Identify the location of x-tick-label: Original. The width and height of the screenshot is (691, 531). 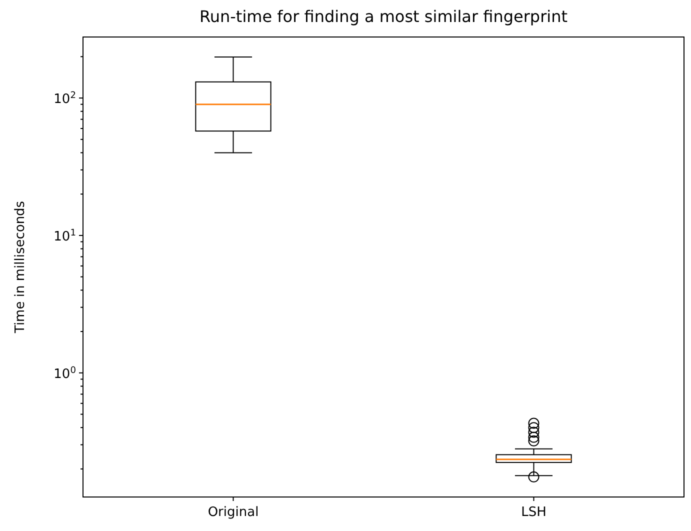
(233, 512).